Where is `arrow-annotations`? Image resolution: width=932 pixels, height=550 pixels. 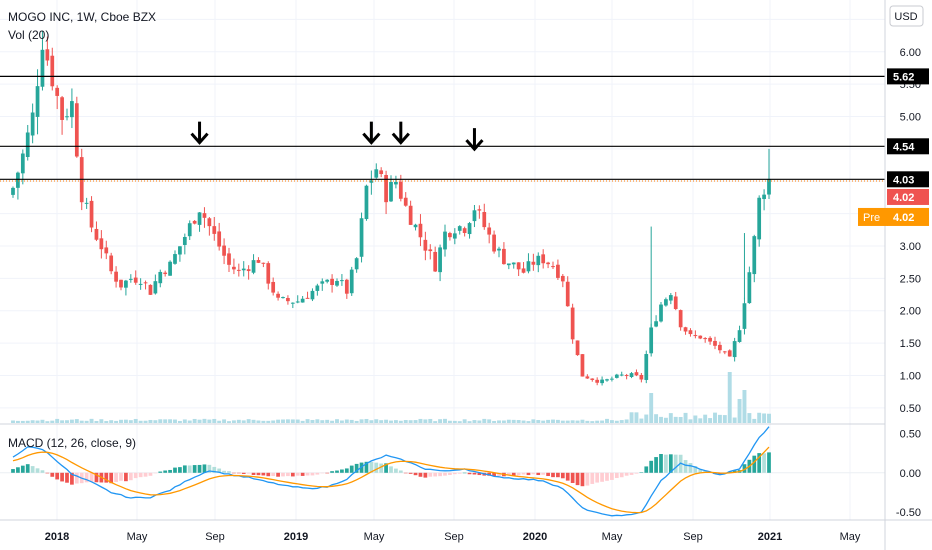 arrow-annotations is located at coordinates (337, 136).